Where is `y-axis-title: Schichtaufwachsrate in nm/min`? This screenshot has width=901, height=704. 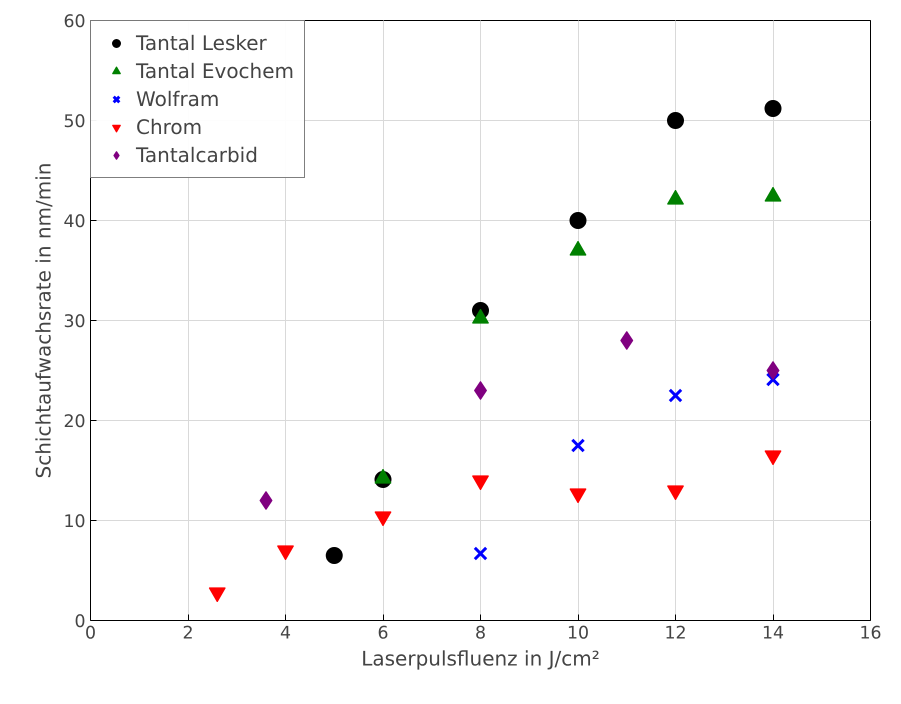 y-axis-title: Schichtaufwachsrate in nm/min is located at coordinates (43, 320).